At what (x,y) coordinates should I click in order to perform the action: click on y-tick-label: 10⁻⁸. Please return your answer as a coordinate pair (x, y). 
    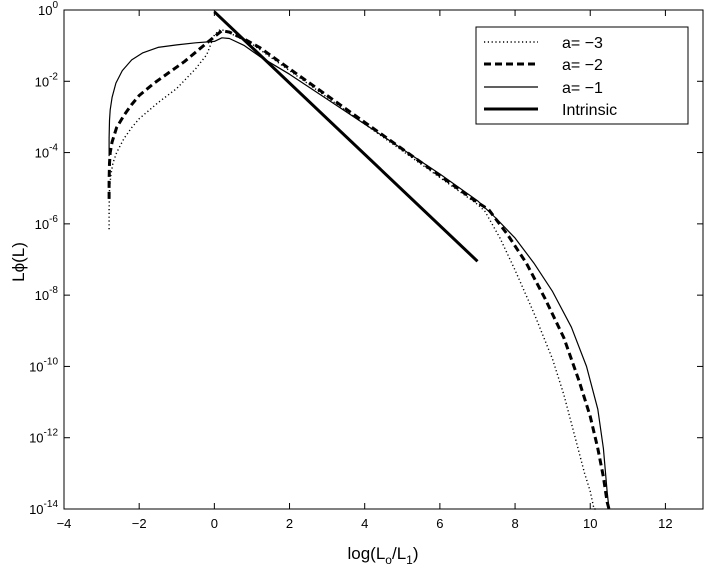
    Looking at the image, I should click on (47, 294).